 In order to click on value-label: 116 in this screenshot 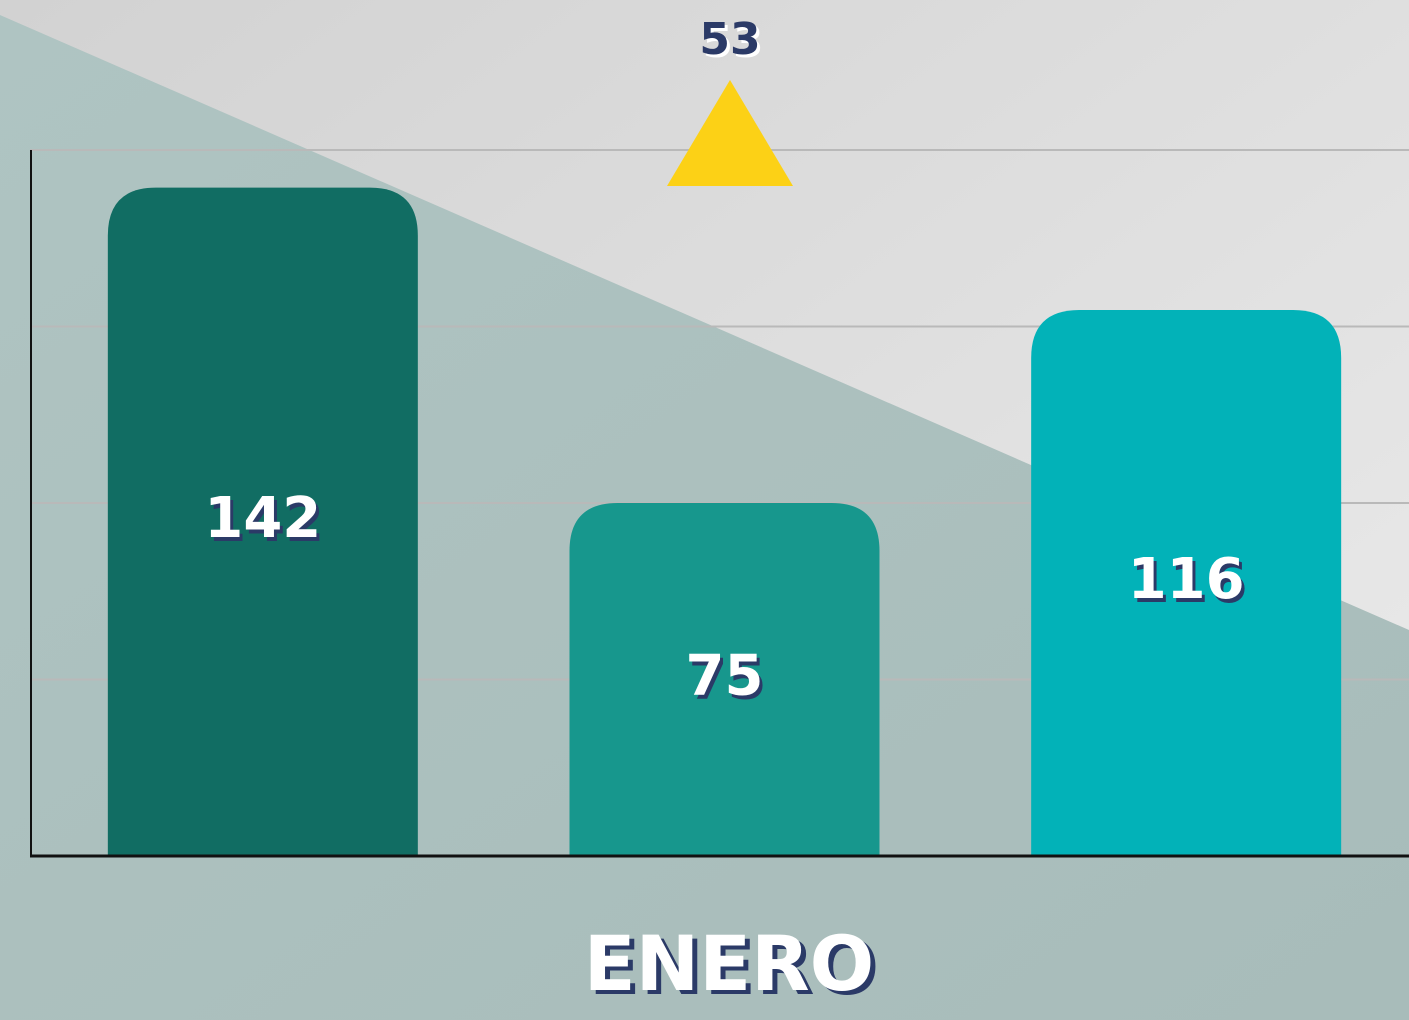, I will do `click(1186, 579)`.